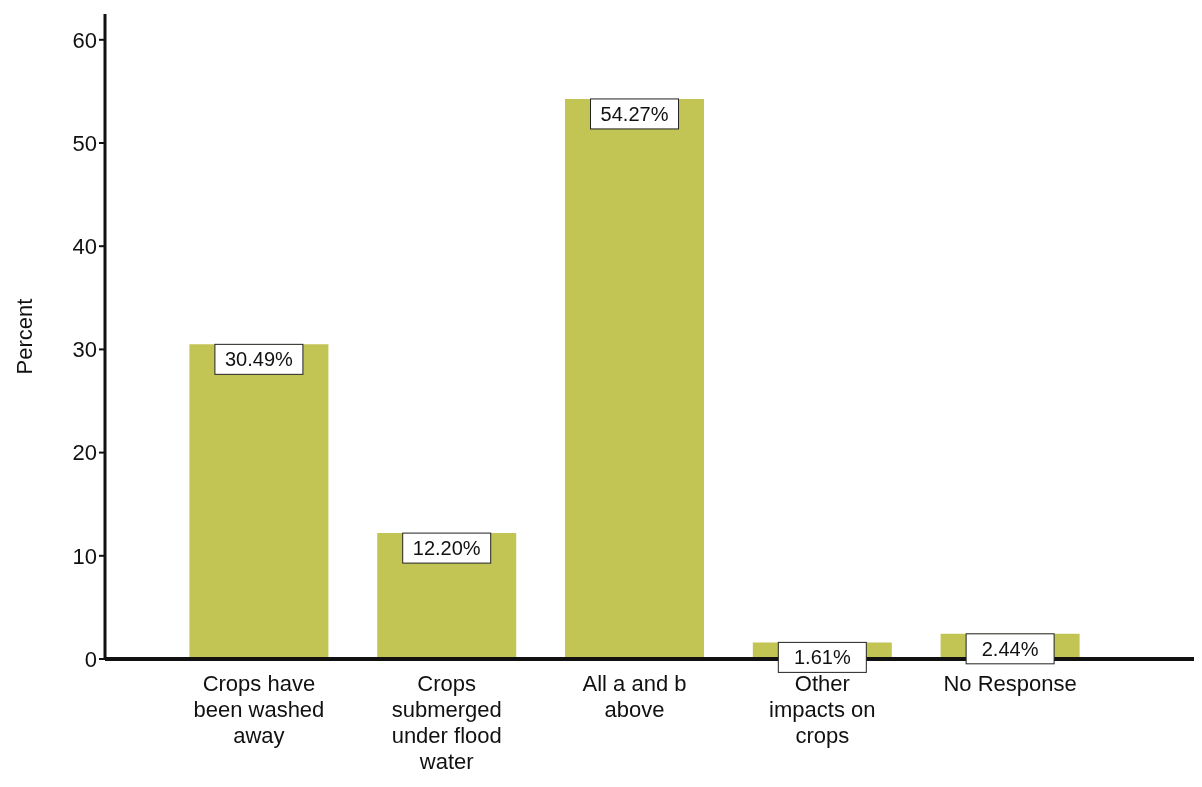  What do you see at coordinates (259, 359) in the screenshot?
I see `data-label: 30.49%` at bounding box center [259, 359].